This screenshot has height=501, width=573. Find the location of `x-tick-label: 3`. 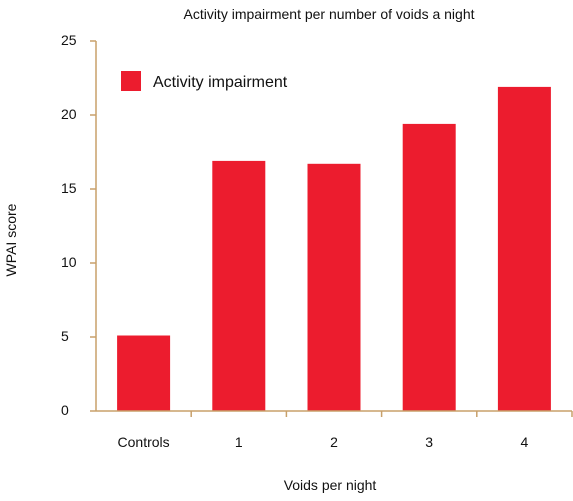

x-tick-label: 3 is located at coordinates (429, 442).